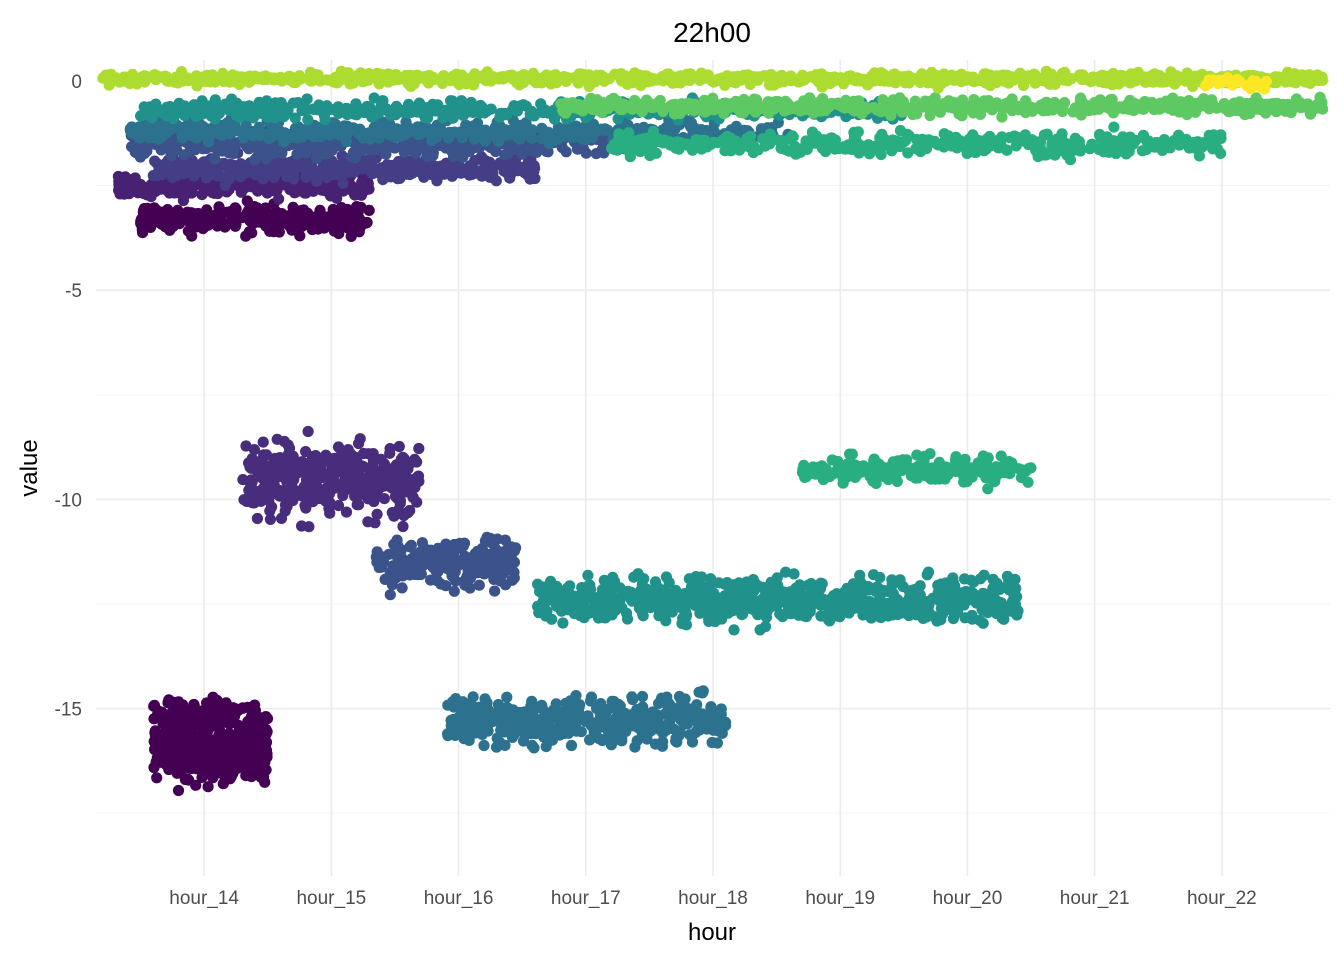  Describe the element at coordinates (712, 32) in the screenshot. I see `chart-title: 22h00` at that location.